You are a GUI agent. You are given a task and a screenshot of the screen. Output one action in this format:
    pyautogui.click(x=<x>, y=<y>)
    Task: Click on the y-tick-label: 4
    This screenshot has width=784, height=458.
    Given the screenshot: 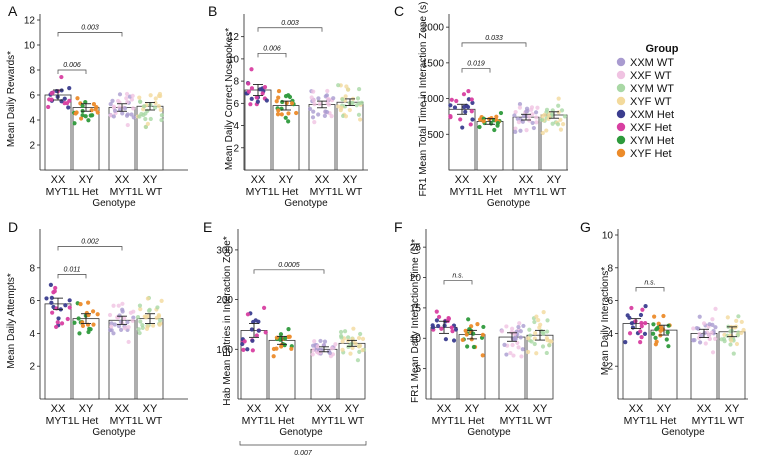 What is the action you would take?
    pyautogui.click(x=610, y=334)
    